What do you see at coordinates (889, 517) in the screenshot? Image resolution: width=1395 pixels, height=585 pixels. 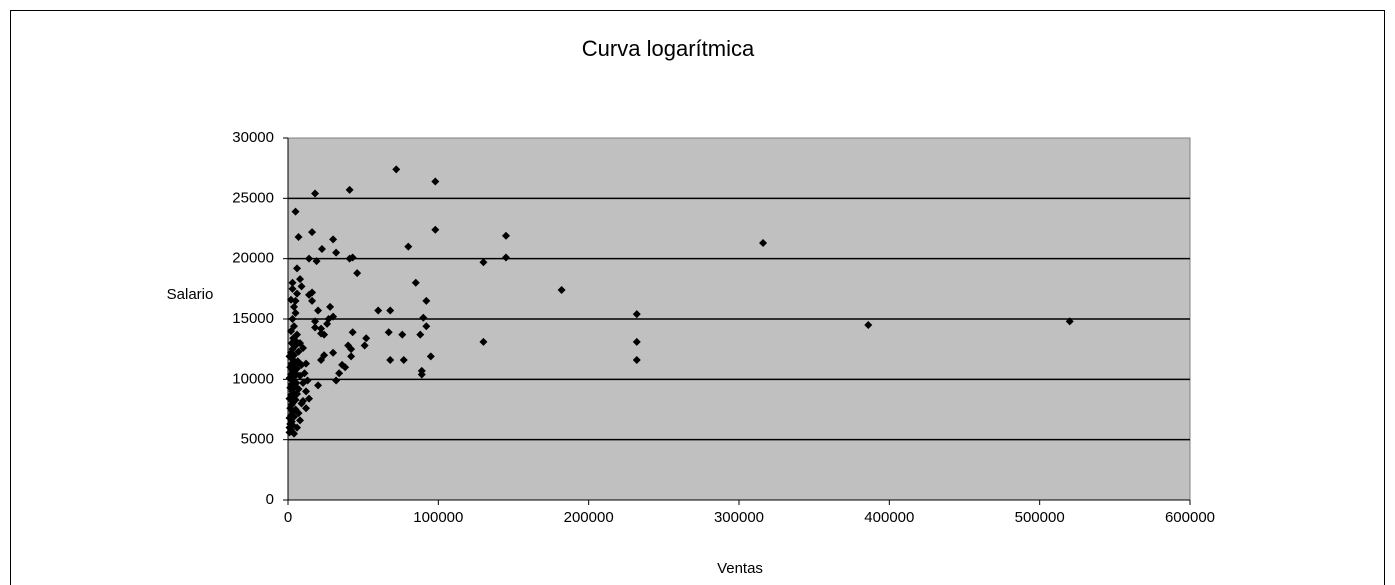 I see `x-tick-label: 400000` at bounding box center [889, 517].